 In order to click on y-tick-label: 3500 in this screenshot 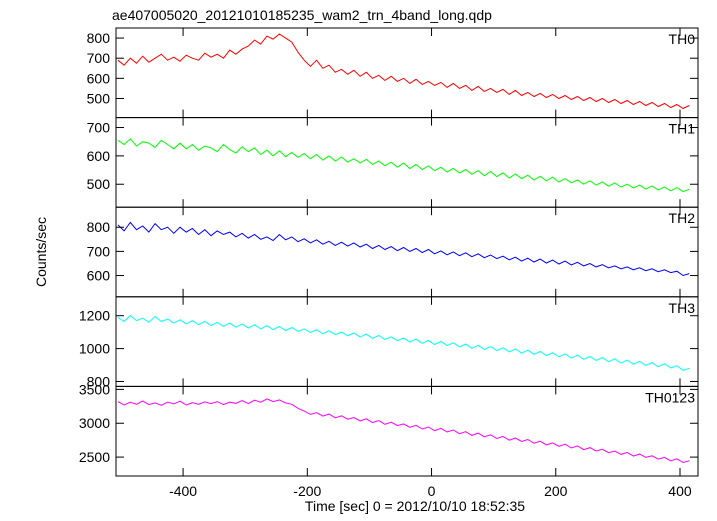, I will do `click(94, 389)`.